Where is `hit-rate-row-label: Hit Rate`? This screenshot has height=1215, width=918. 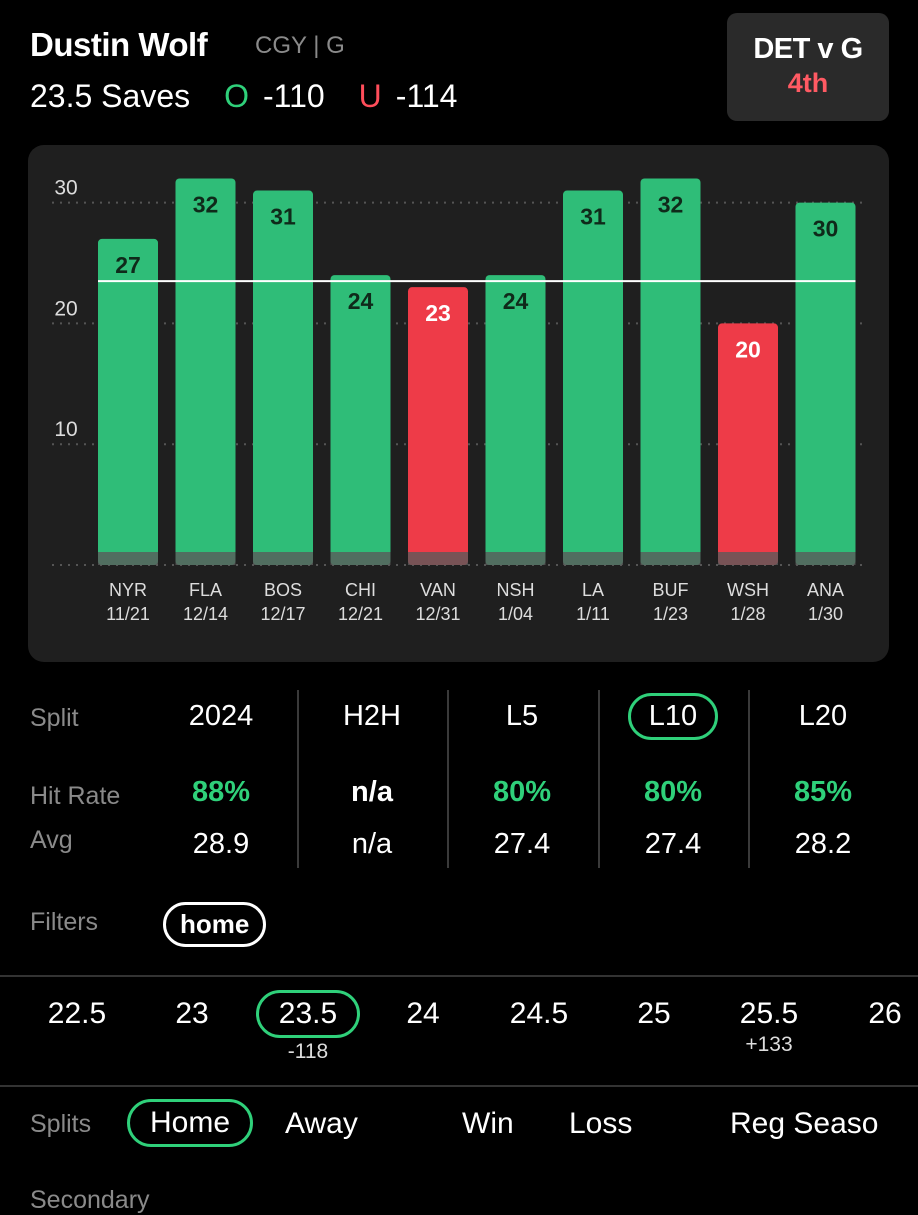
hit-rate-row-label: Hit Rate is located at coordinates (75, 796).